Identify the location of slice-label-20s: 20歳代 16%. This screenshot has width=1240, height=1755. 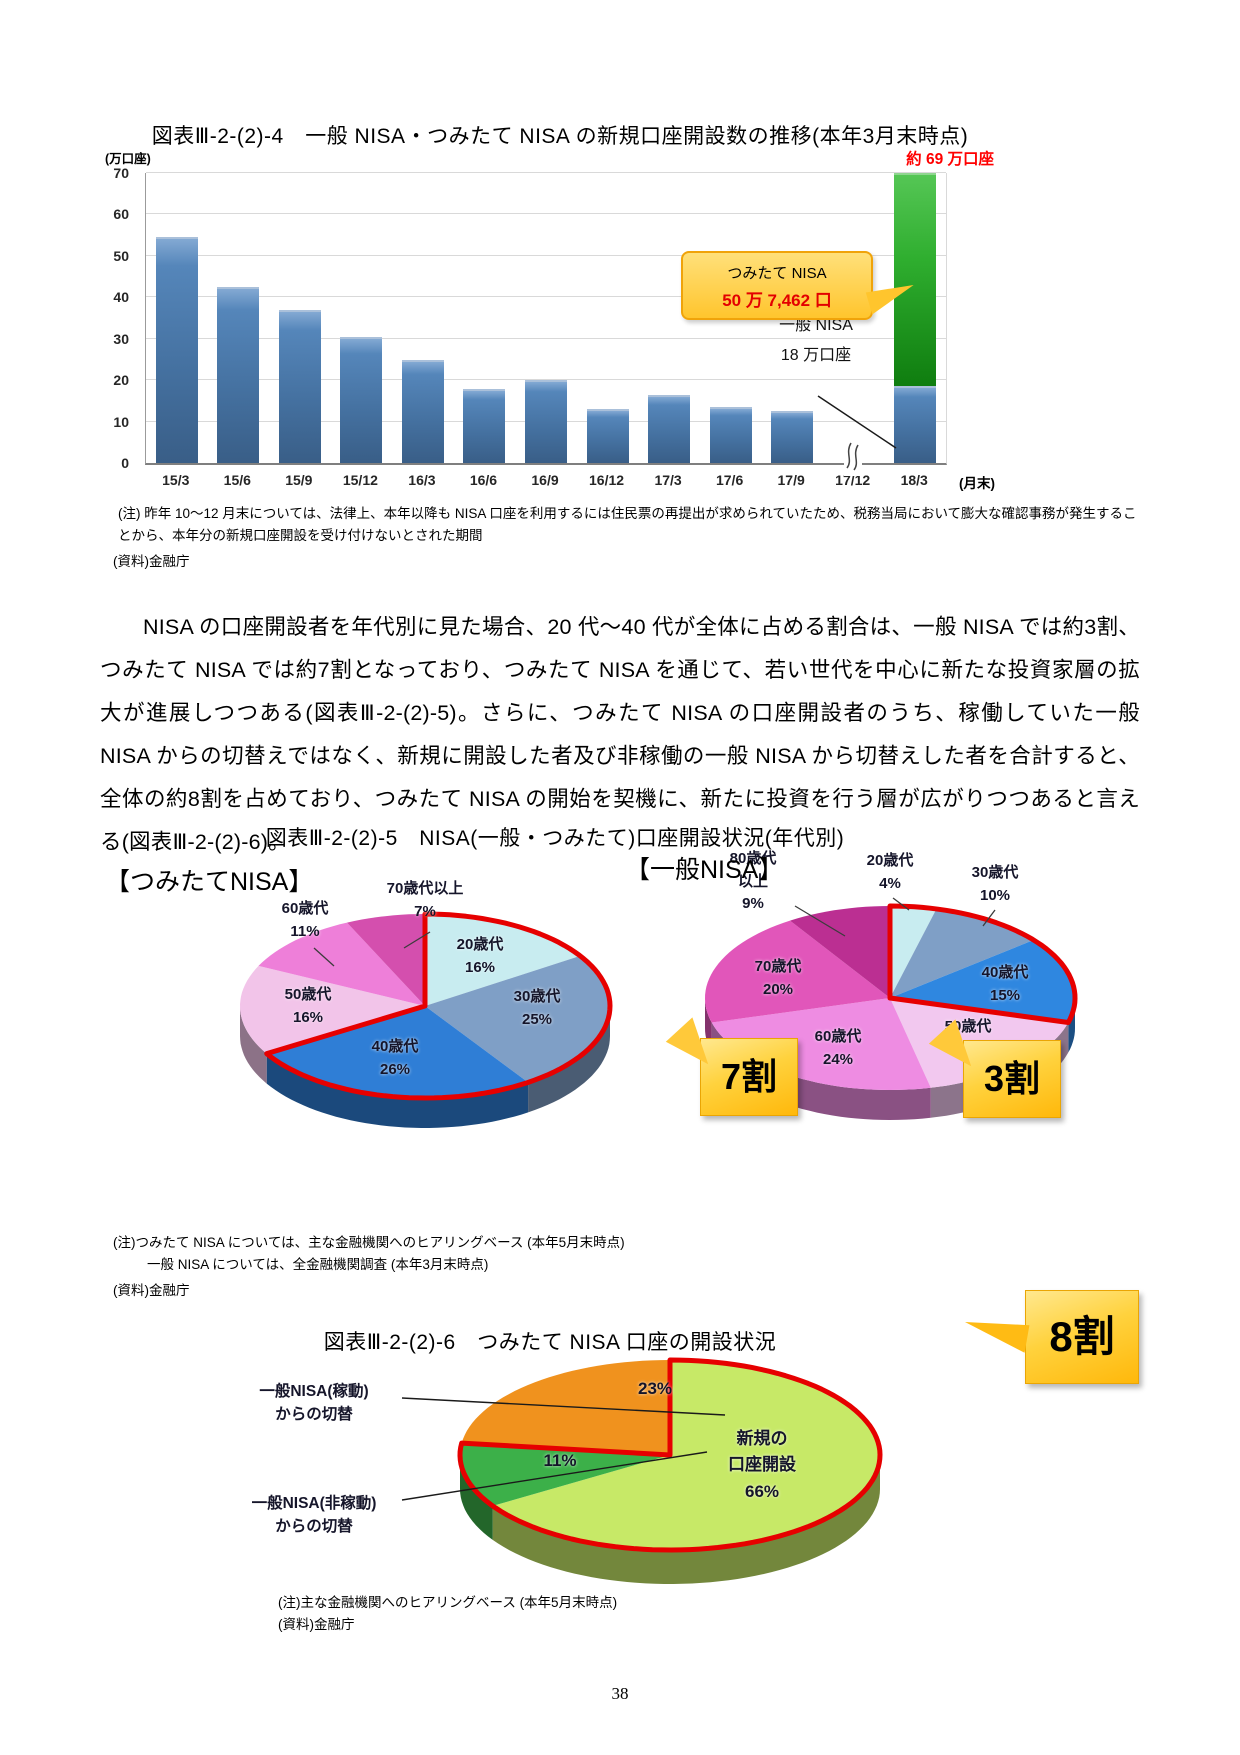
(480, 956).